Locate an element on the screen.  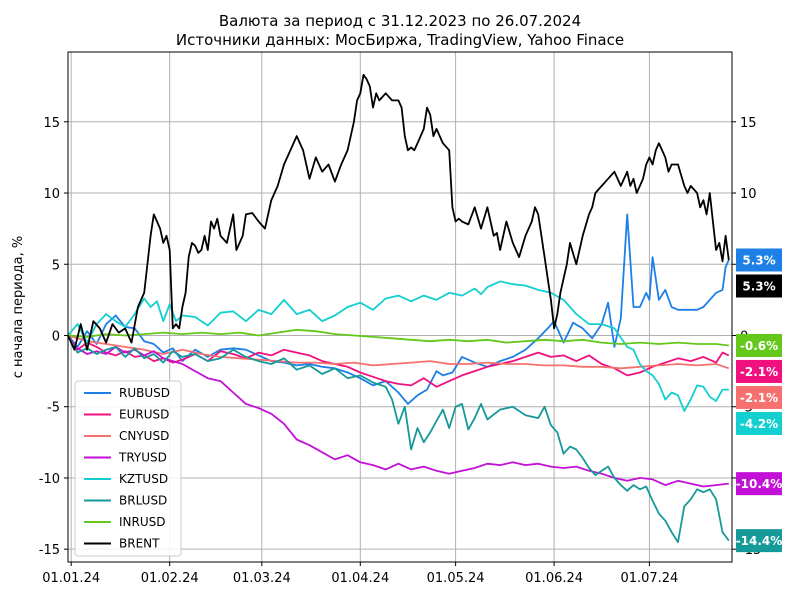
x-tick-label: 01.02.24 is located at coordinates (170, 578).